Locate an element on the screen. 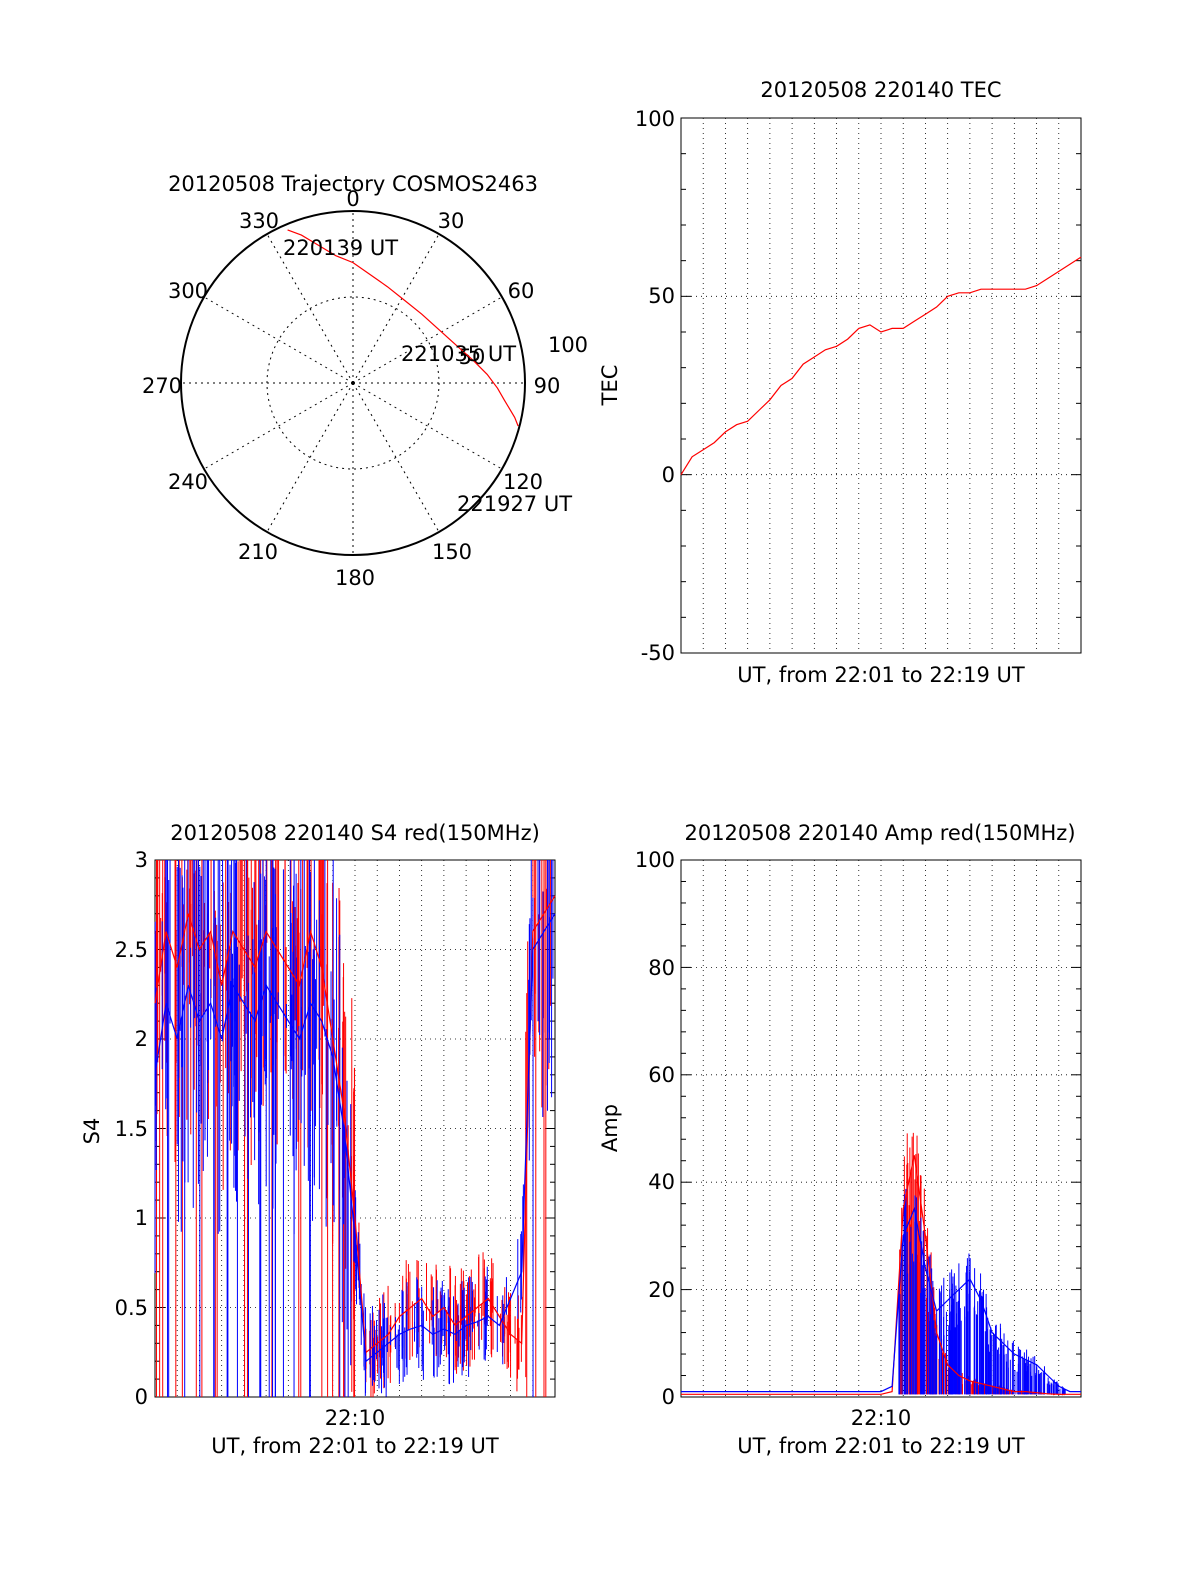 The image size is (1200, 1575). amp-spikes is located at coordinates (982, 1264).